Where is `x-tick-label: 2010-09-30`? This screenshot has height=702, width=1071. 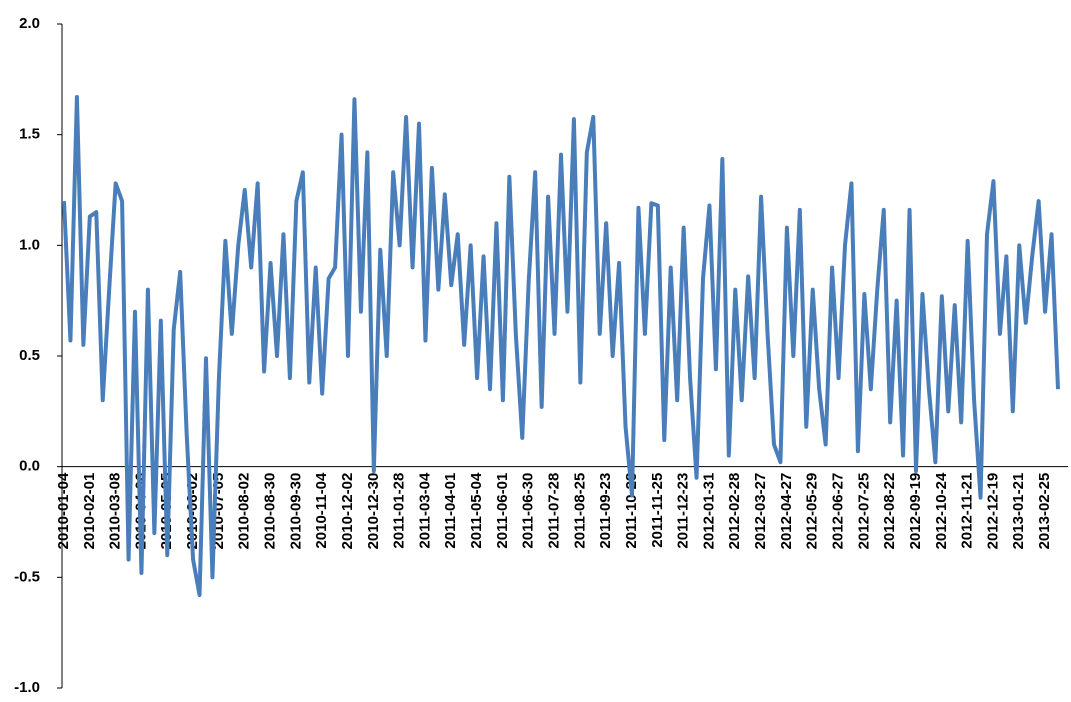
x-tick-label: 2010-09-30 is located at coordinates (295, 511).